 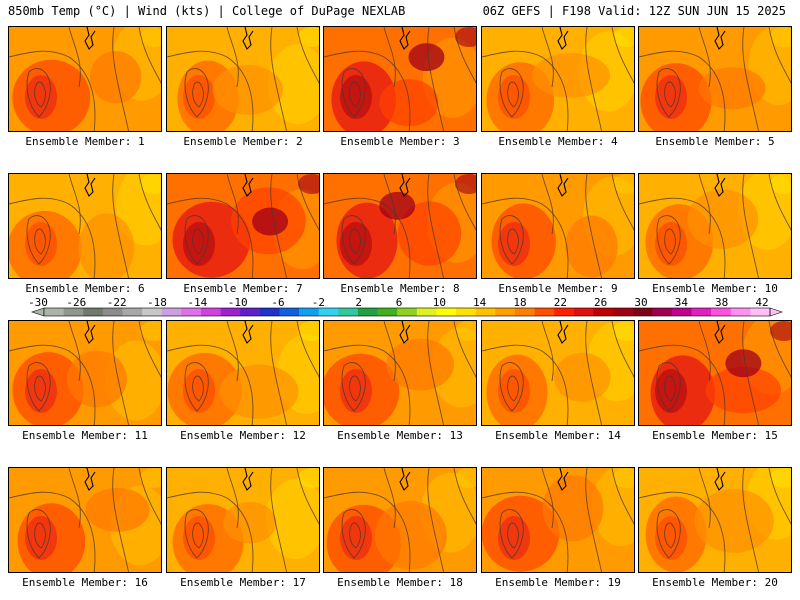 I want to click on ensemble-member-label: Ensemble Member: 19, so click(x=558, y=582).